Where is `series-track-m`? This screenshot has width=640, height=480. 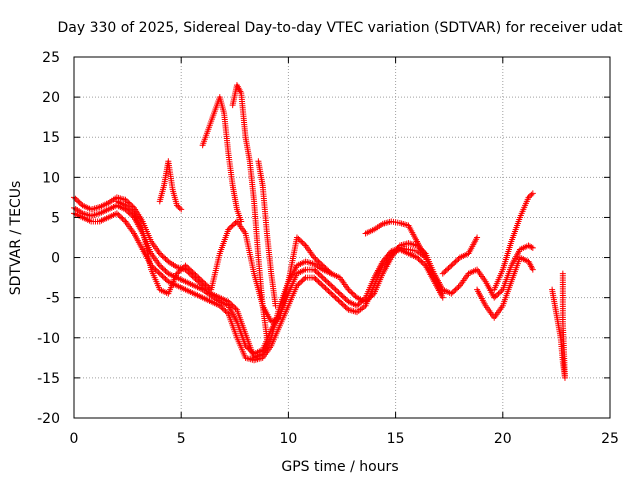 series-track-m is located at coordinates (558, 325).